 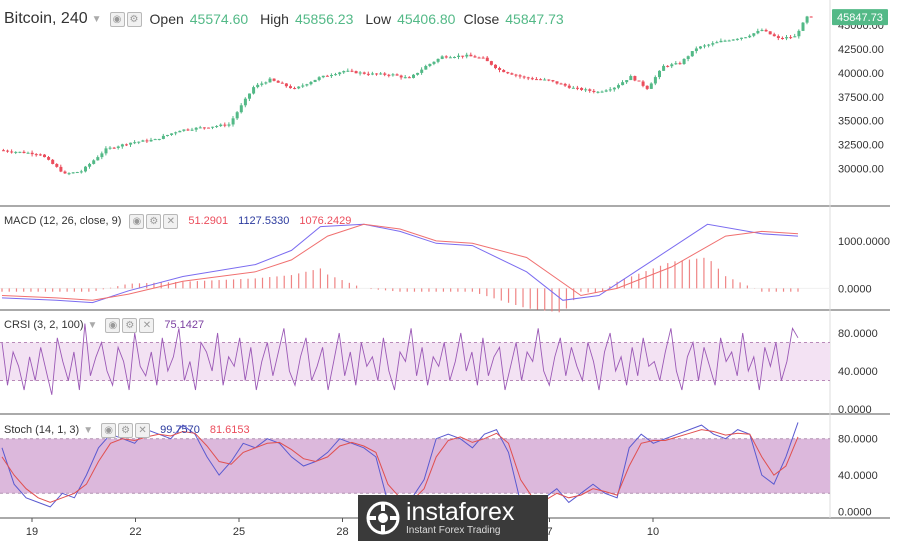 I want to click on y-tick-label: 0.0000, so click(x=855, y=410).